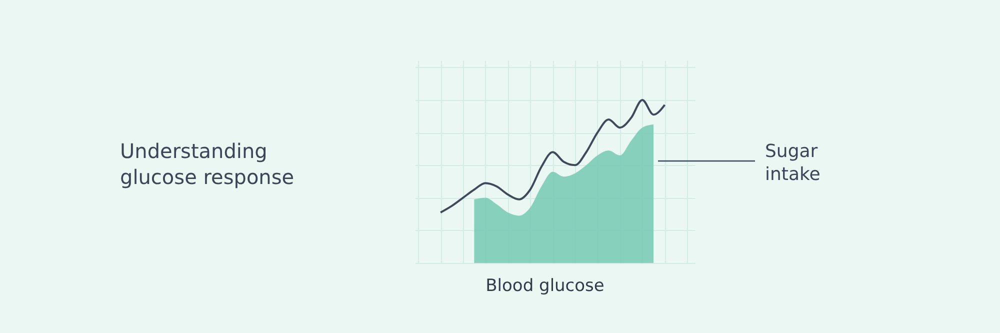  I want to click on text: Understanding glucose response, so click(207, 164).